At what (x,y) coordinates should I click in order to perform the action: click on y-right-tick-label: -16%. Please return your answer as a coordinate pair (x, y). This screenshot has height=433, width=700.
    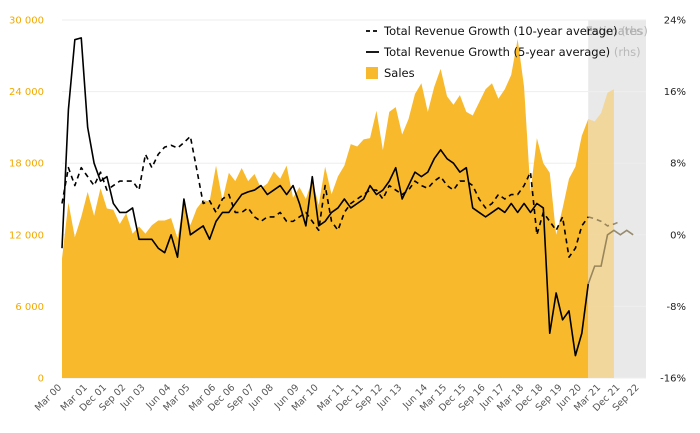
    Looking at the image, I should click on (673, 379).